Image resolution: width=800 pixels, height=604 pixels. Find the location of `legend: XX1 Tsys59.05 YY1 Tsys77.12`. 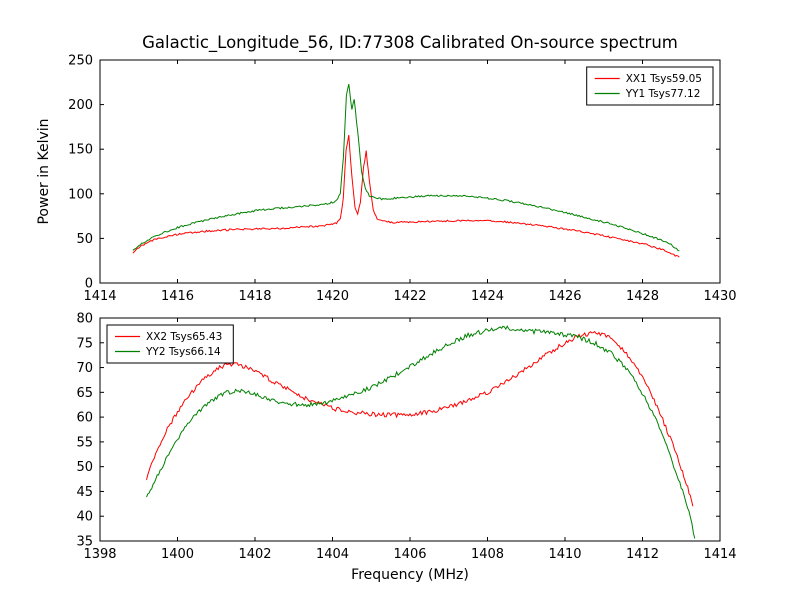

legend: XX1 Tsys59.05 YY1 Tsys77.12 is located at coordinates (650, 86).